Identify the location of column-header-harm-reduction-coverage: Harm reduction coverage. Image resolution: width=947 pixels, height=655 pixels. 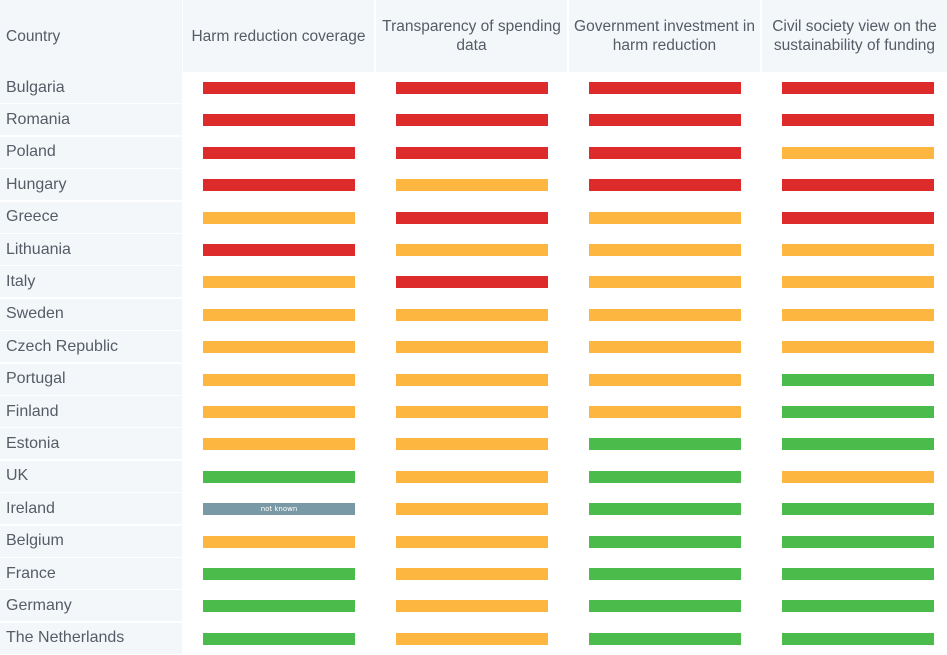
(278, 36).